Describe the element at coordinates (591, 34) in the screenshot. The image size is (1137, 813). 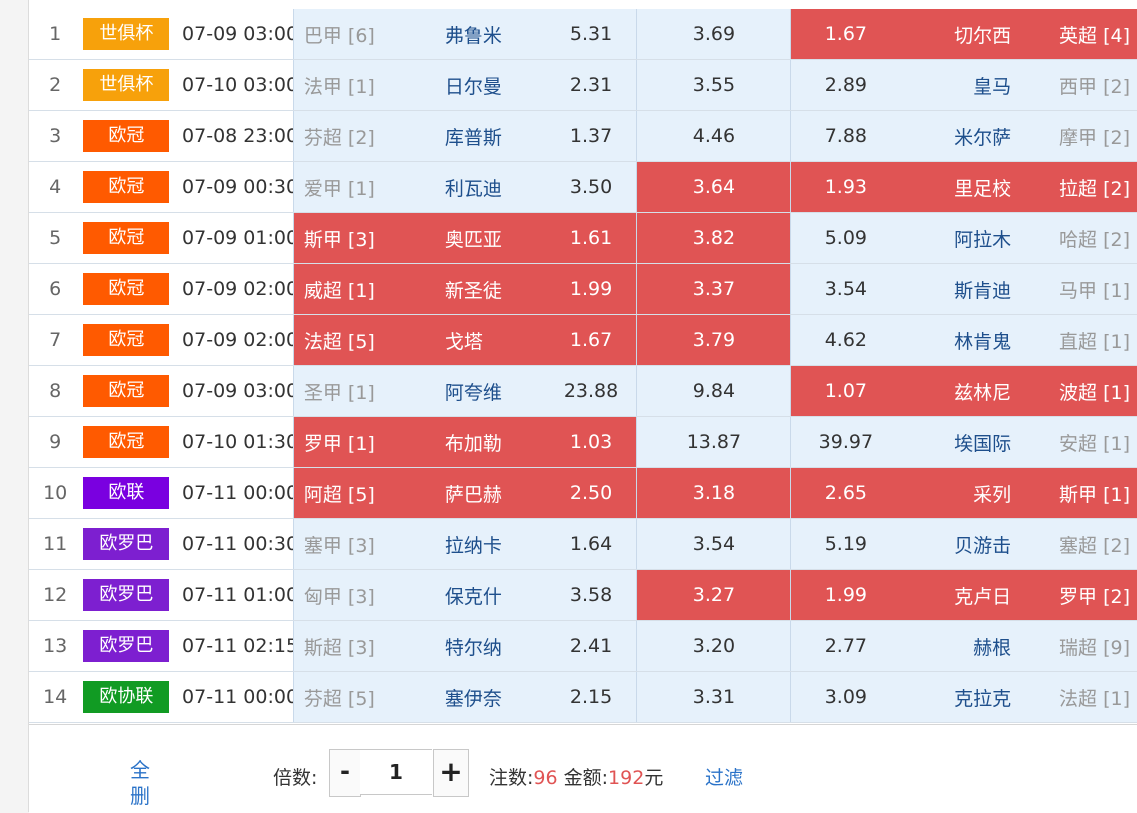
I see `home-win-odds: 5.31` at that location.